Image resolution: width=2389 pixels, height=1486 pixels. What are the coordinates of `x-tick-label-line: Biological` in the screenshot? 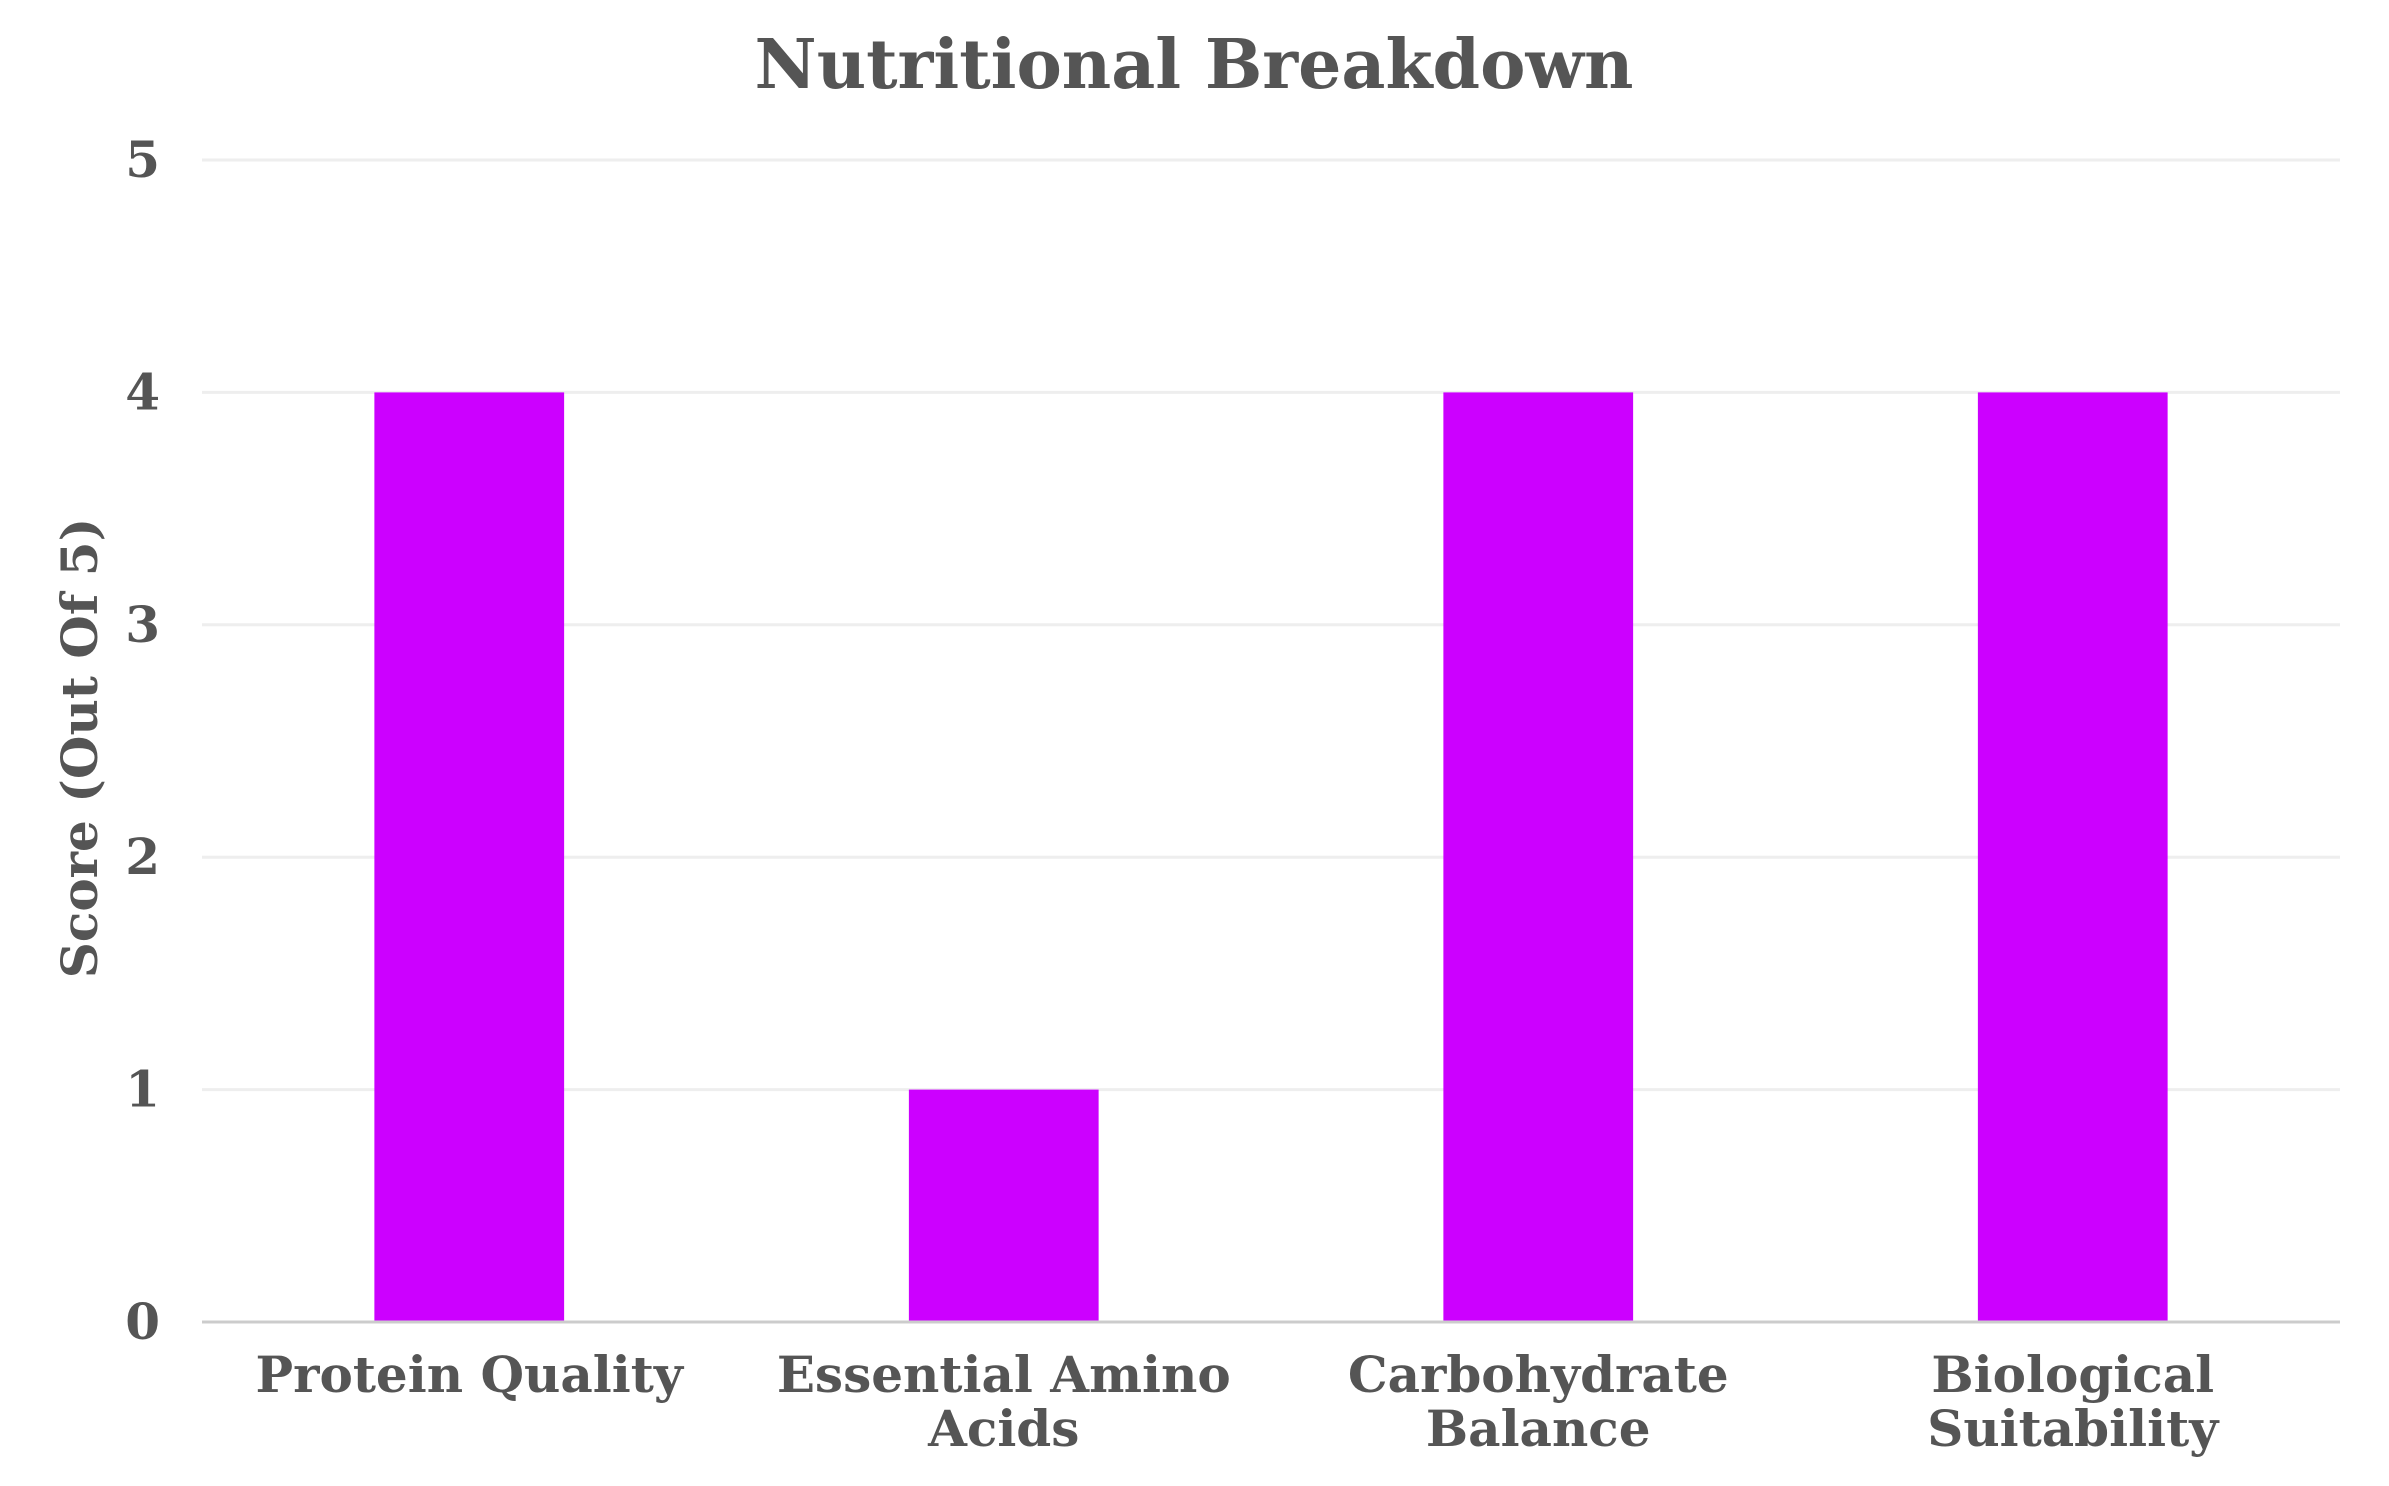 It's located at (2072, 1374).